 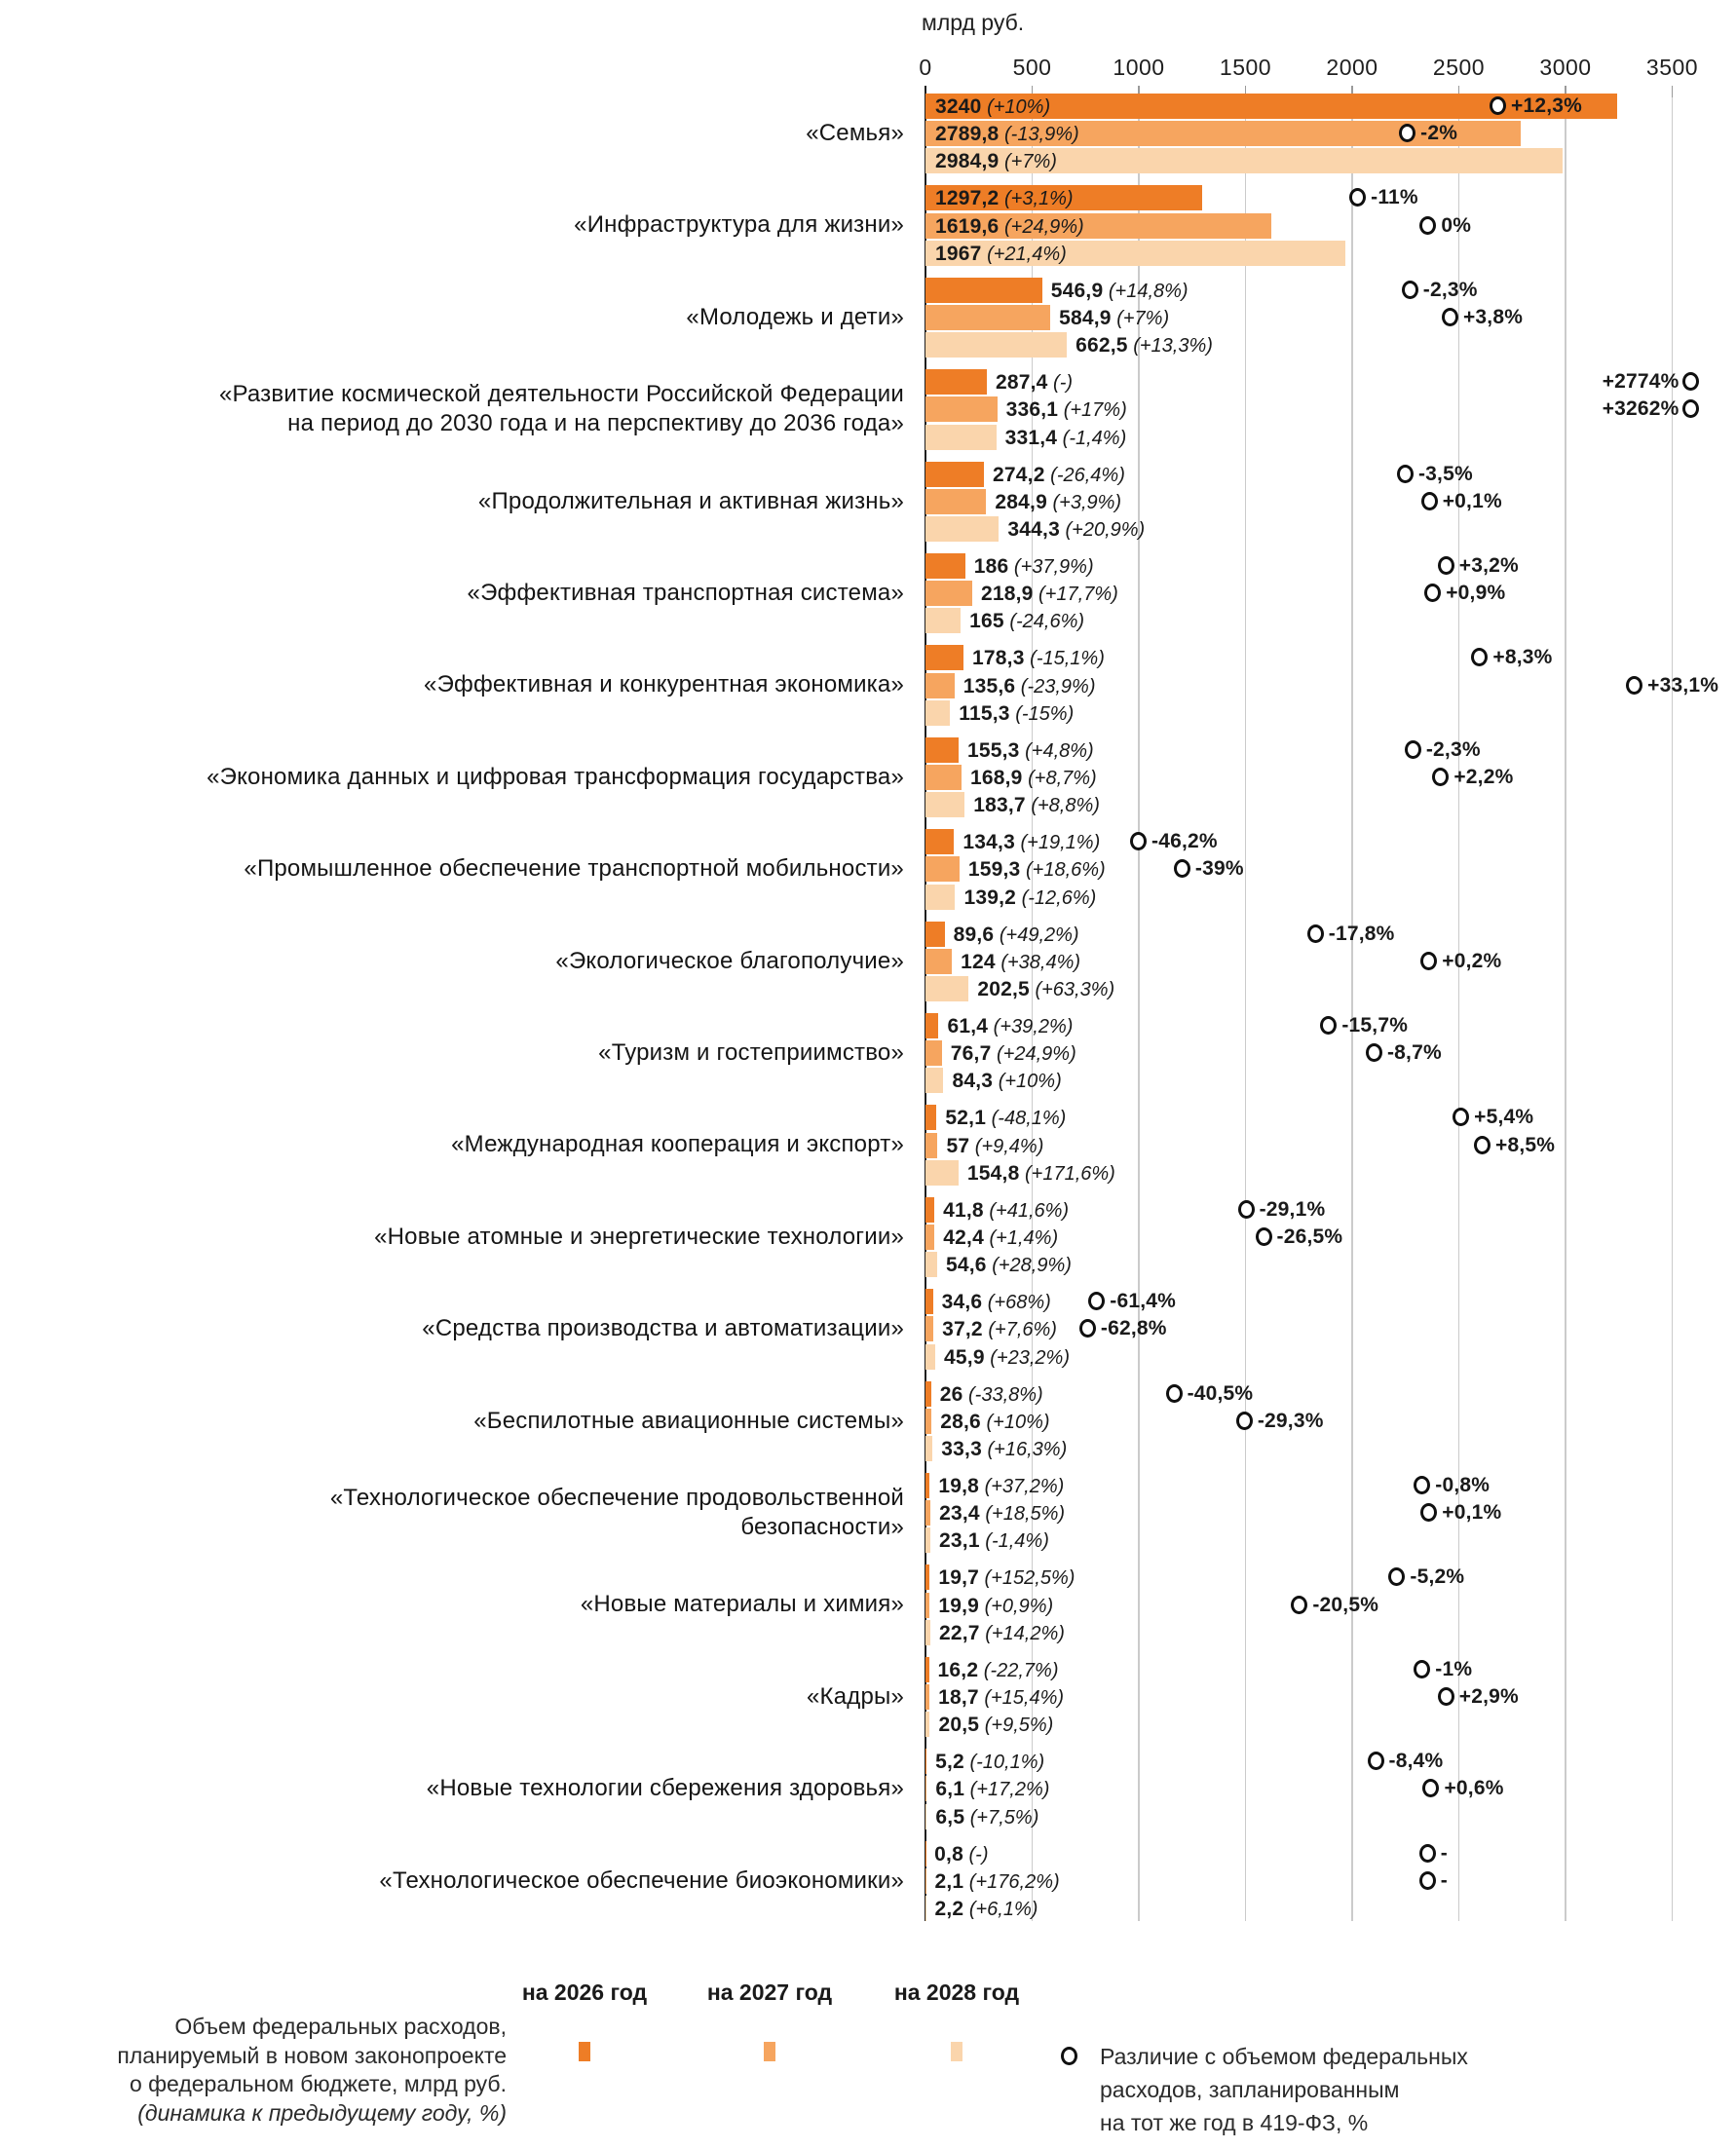 What do you see at coordinates (1416, 1761) in the screenshot?
I see `diff-marker-value: -8,4%` at bounding box center [1416, 1761].